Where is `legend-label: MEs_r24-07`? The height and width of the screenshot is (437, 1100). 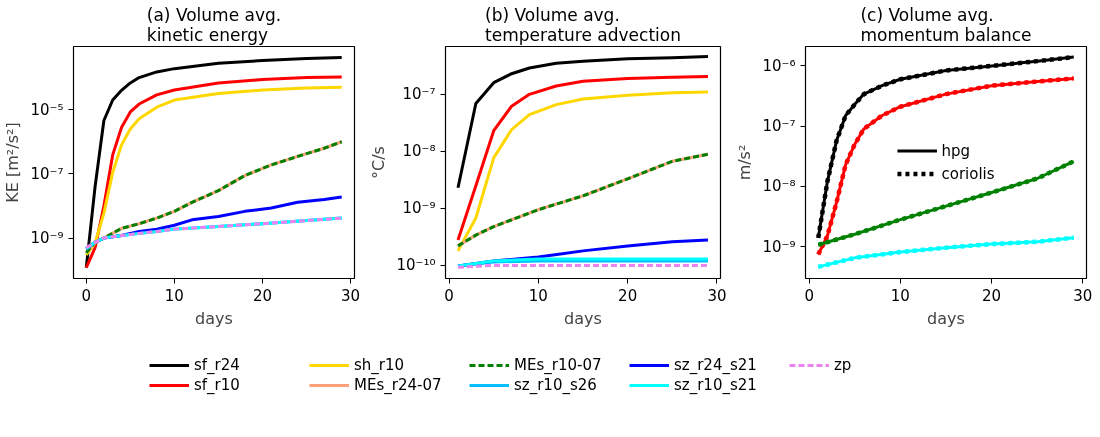
legend-label: MEs_r24-07 is located at coordinates (398, 385).